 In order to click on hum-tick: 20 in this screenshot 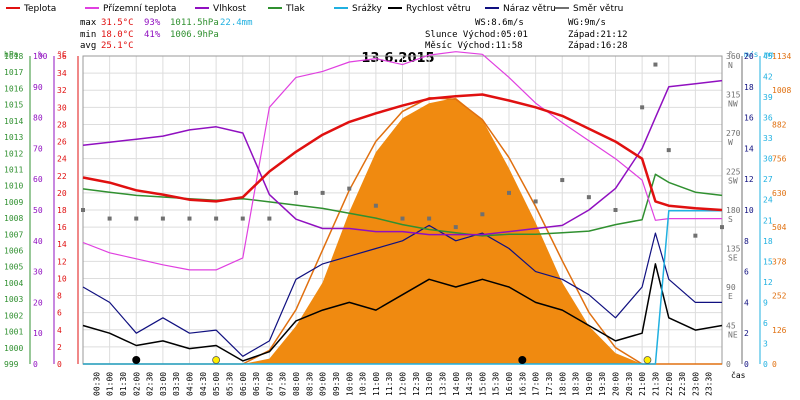, I will do `click(38, 302)`.